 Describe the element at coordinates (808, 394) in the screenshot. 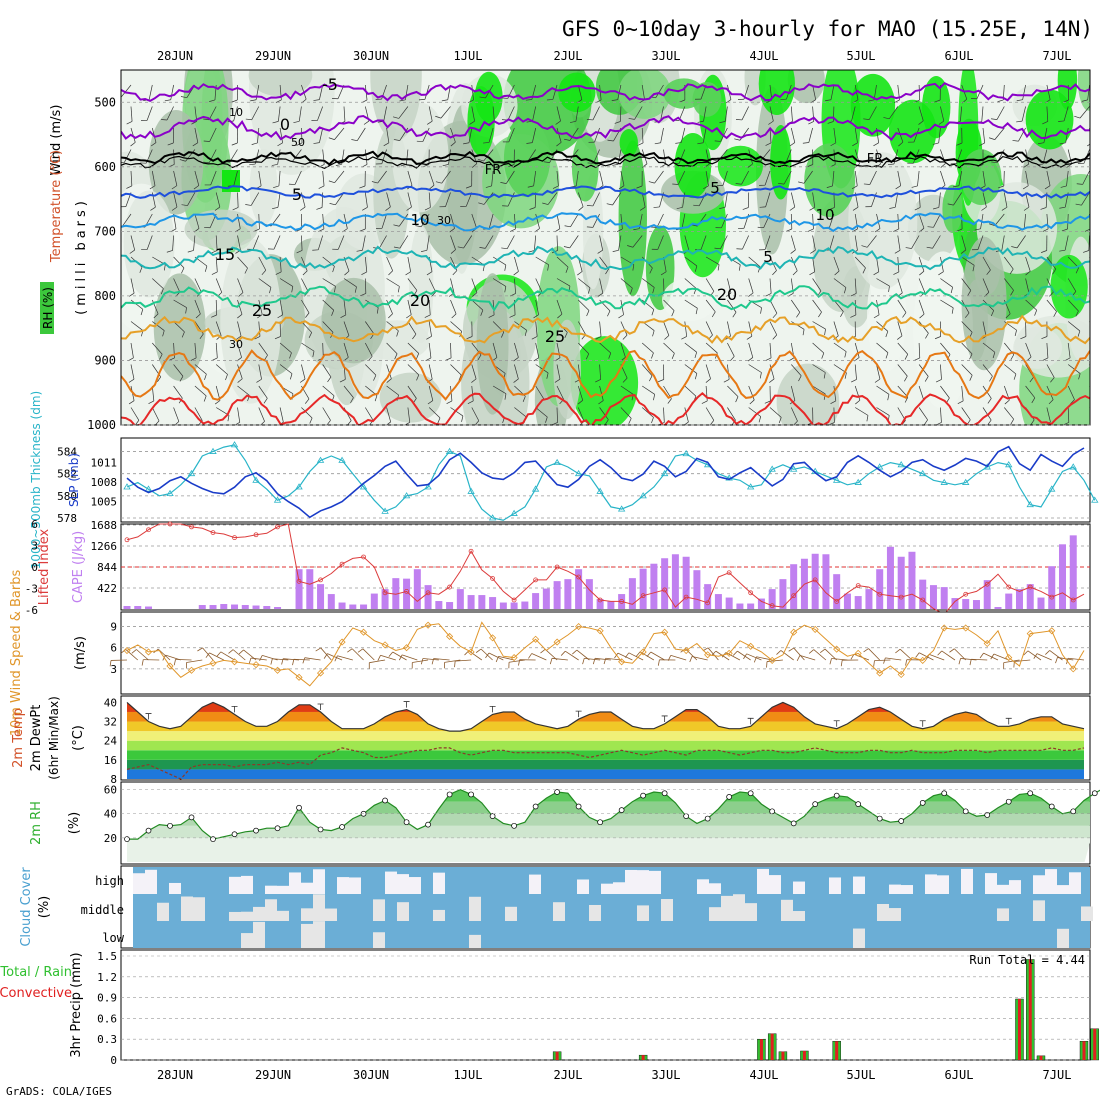

I see `rh-shade-blob` at that location.